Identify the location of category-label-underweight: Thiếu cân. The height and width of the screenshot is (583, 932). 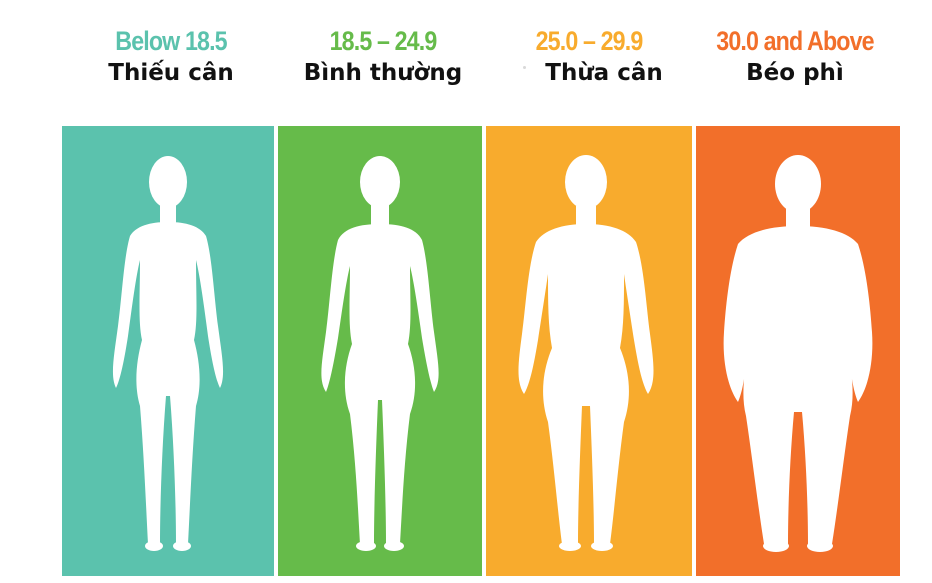
(171, 73).